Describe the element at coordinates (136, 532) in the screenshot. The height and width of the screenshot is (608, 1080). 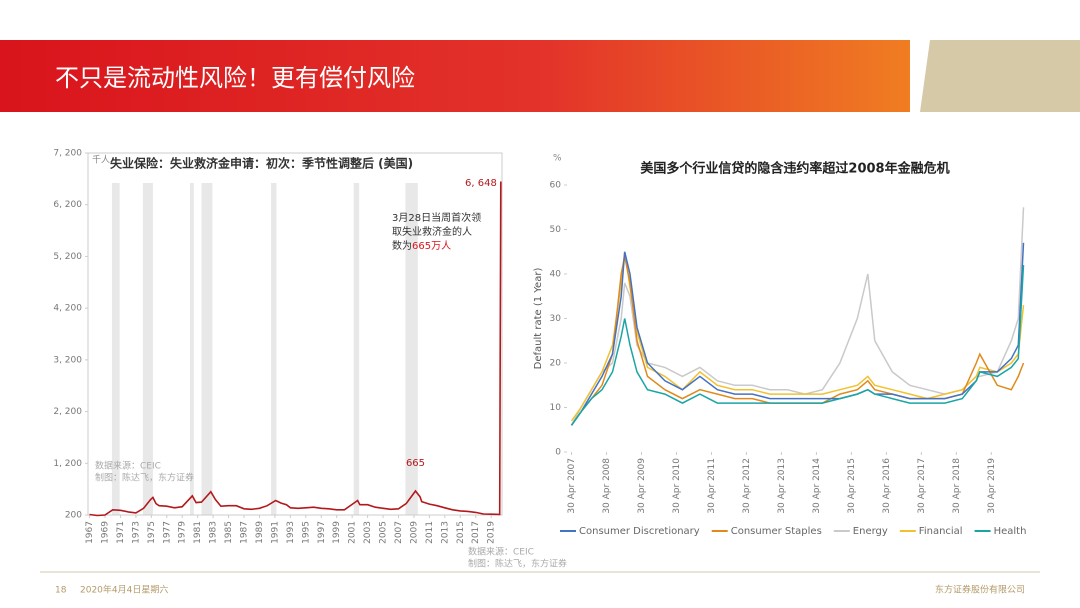
I see `x-tick-label: 1973` at that location.